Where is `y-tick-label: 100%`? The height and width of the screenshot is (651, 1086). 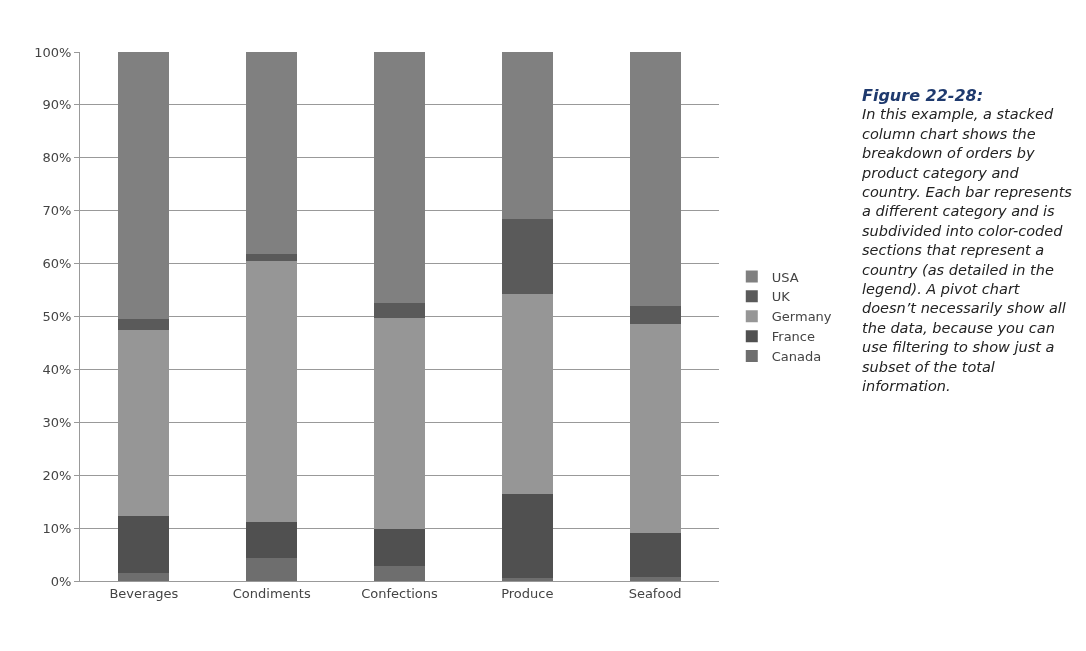
y-tick-label: 100% is located at coordinates (53, 52).